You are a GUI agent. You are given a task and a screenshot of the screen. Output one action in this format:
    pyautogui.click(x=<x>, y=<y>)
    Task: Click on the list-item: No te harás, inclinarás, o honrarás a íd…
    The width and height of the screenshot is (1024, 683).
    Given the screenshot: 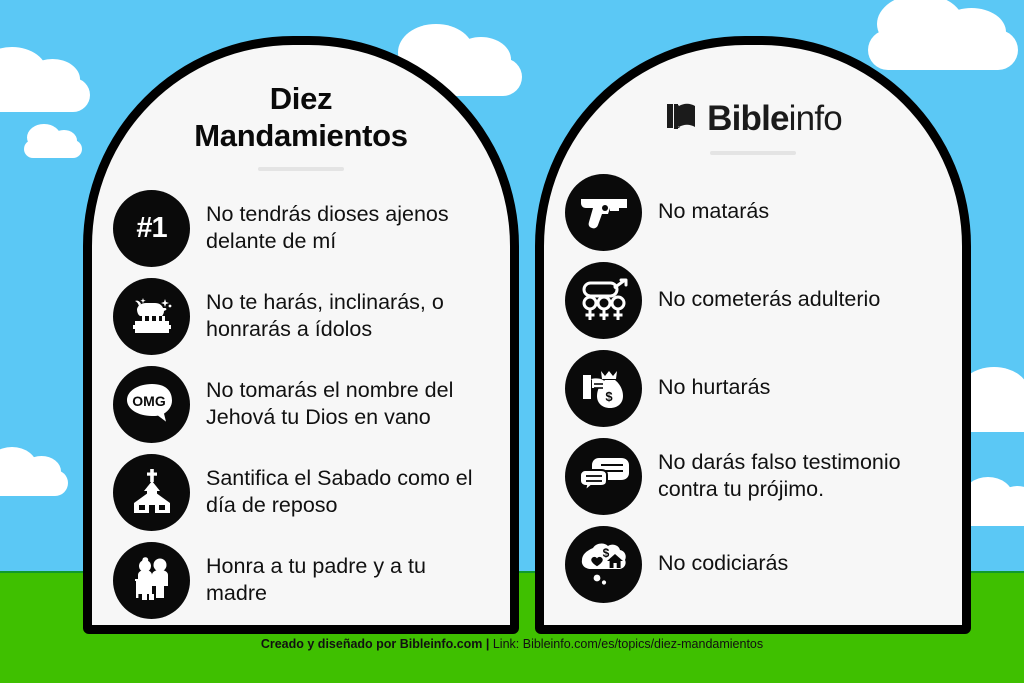 What is the action you would take?
    pyautogui.click(x=302, y=316)
    